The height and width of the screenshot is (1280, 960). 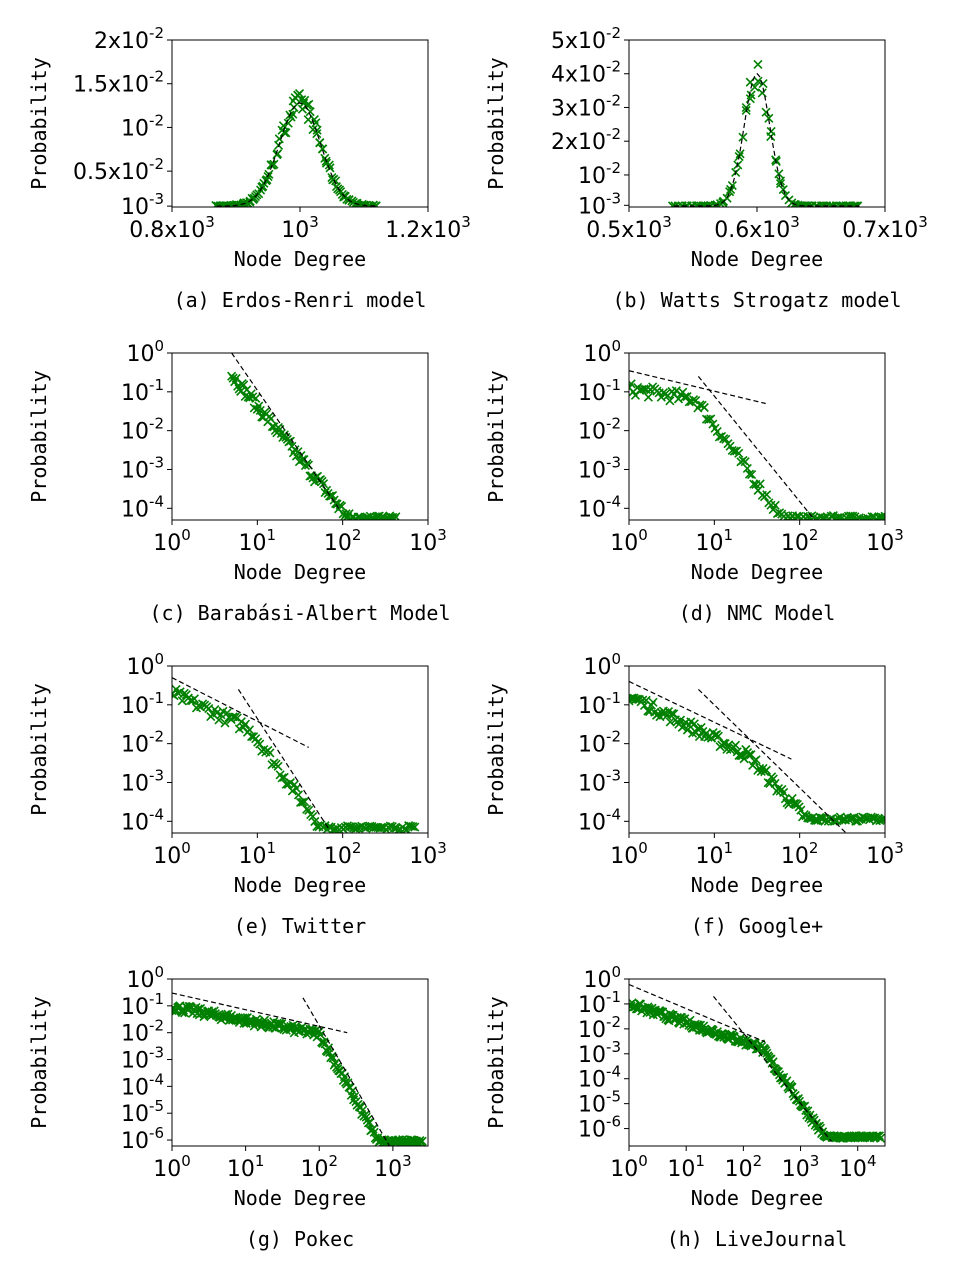 I want to click on subfigure-caption: (a) Erdos-Renri model, so click(x=300, y=300).